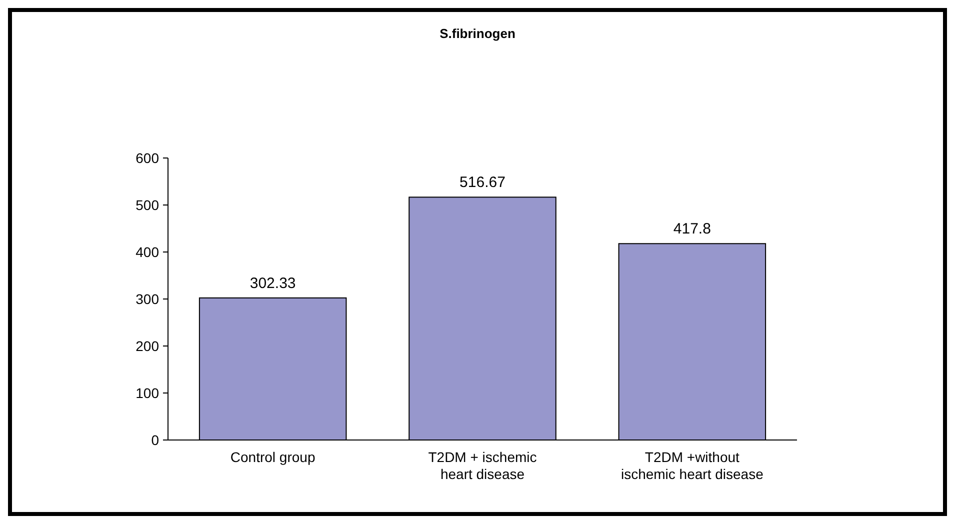 Image resolution: width=955 pixels, height=524 pixels. Describe the element at coordinates (148, 252) in the screenshot. I see `y-tick-label: 400` at that location.